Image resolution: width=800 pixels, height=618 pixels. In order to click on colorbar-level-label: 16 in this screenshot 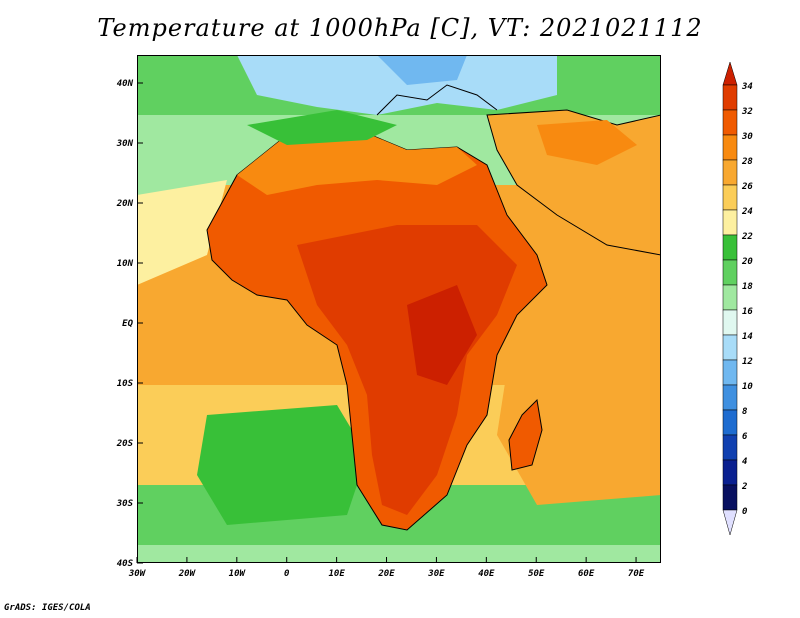, I will do `click(747, 312)`.